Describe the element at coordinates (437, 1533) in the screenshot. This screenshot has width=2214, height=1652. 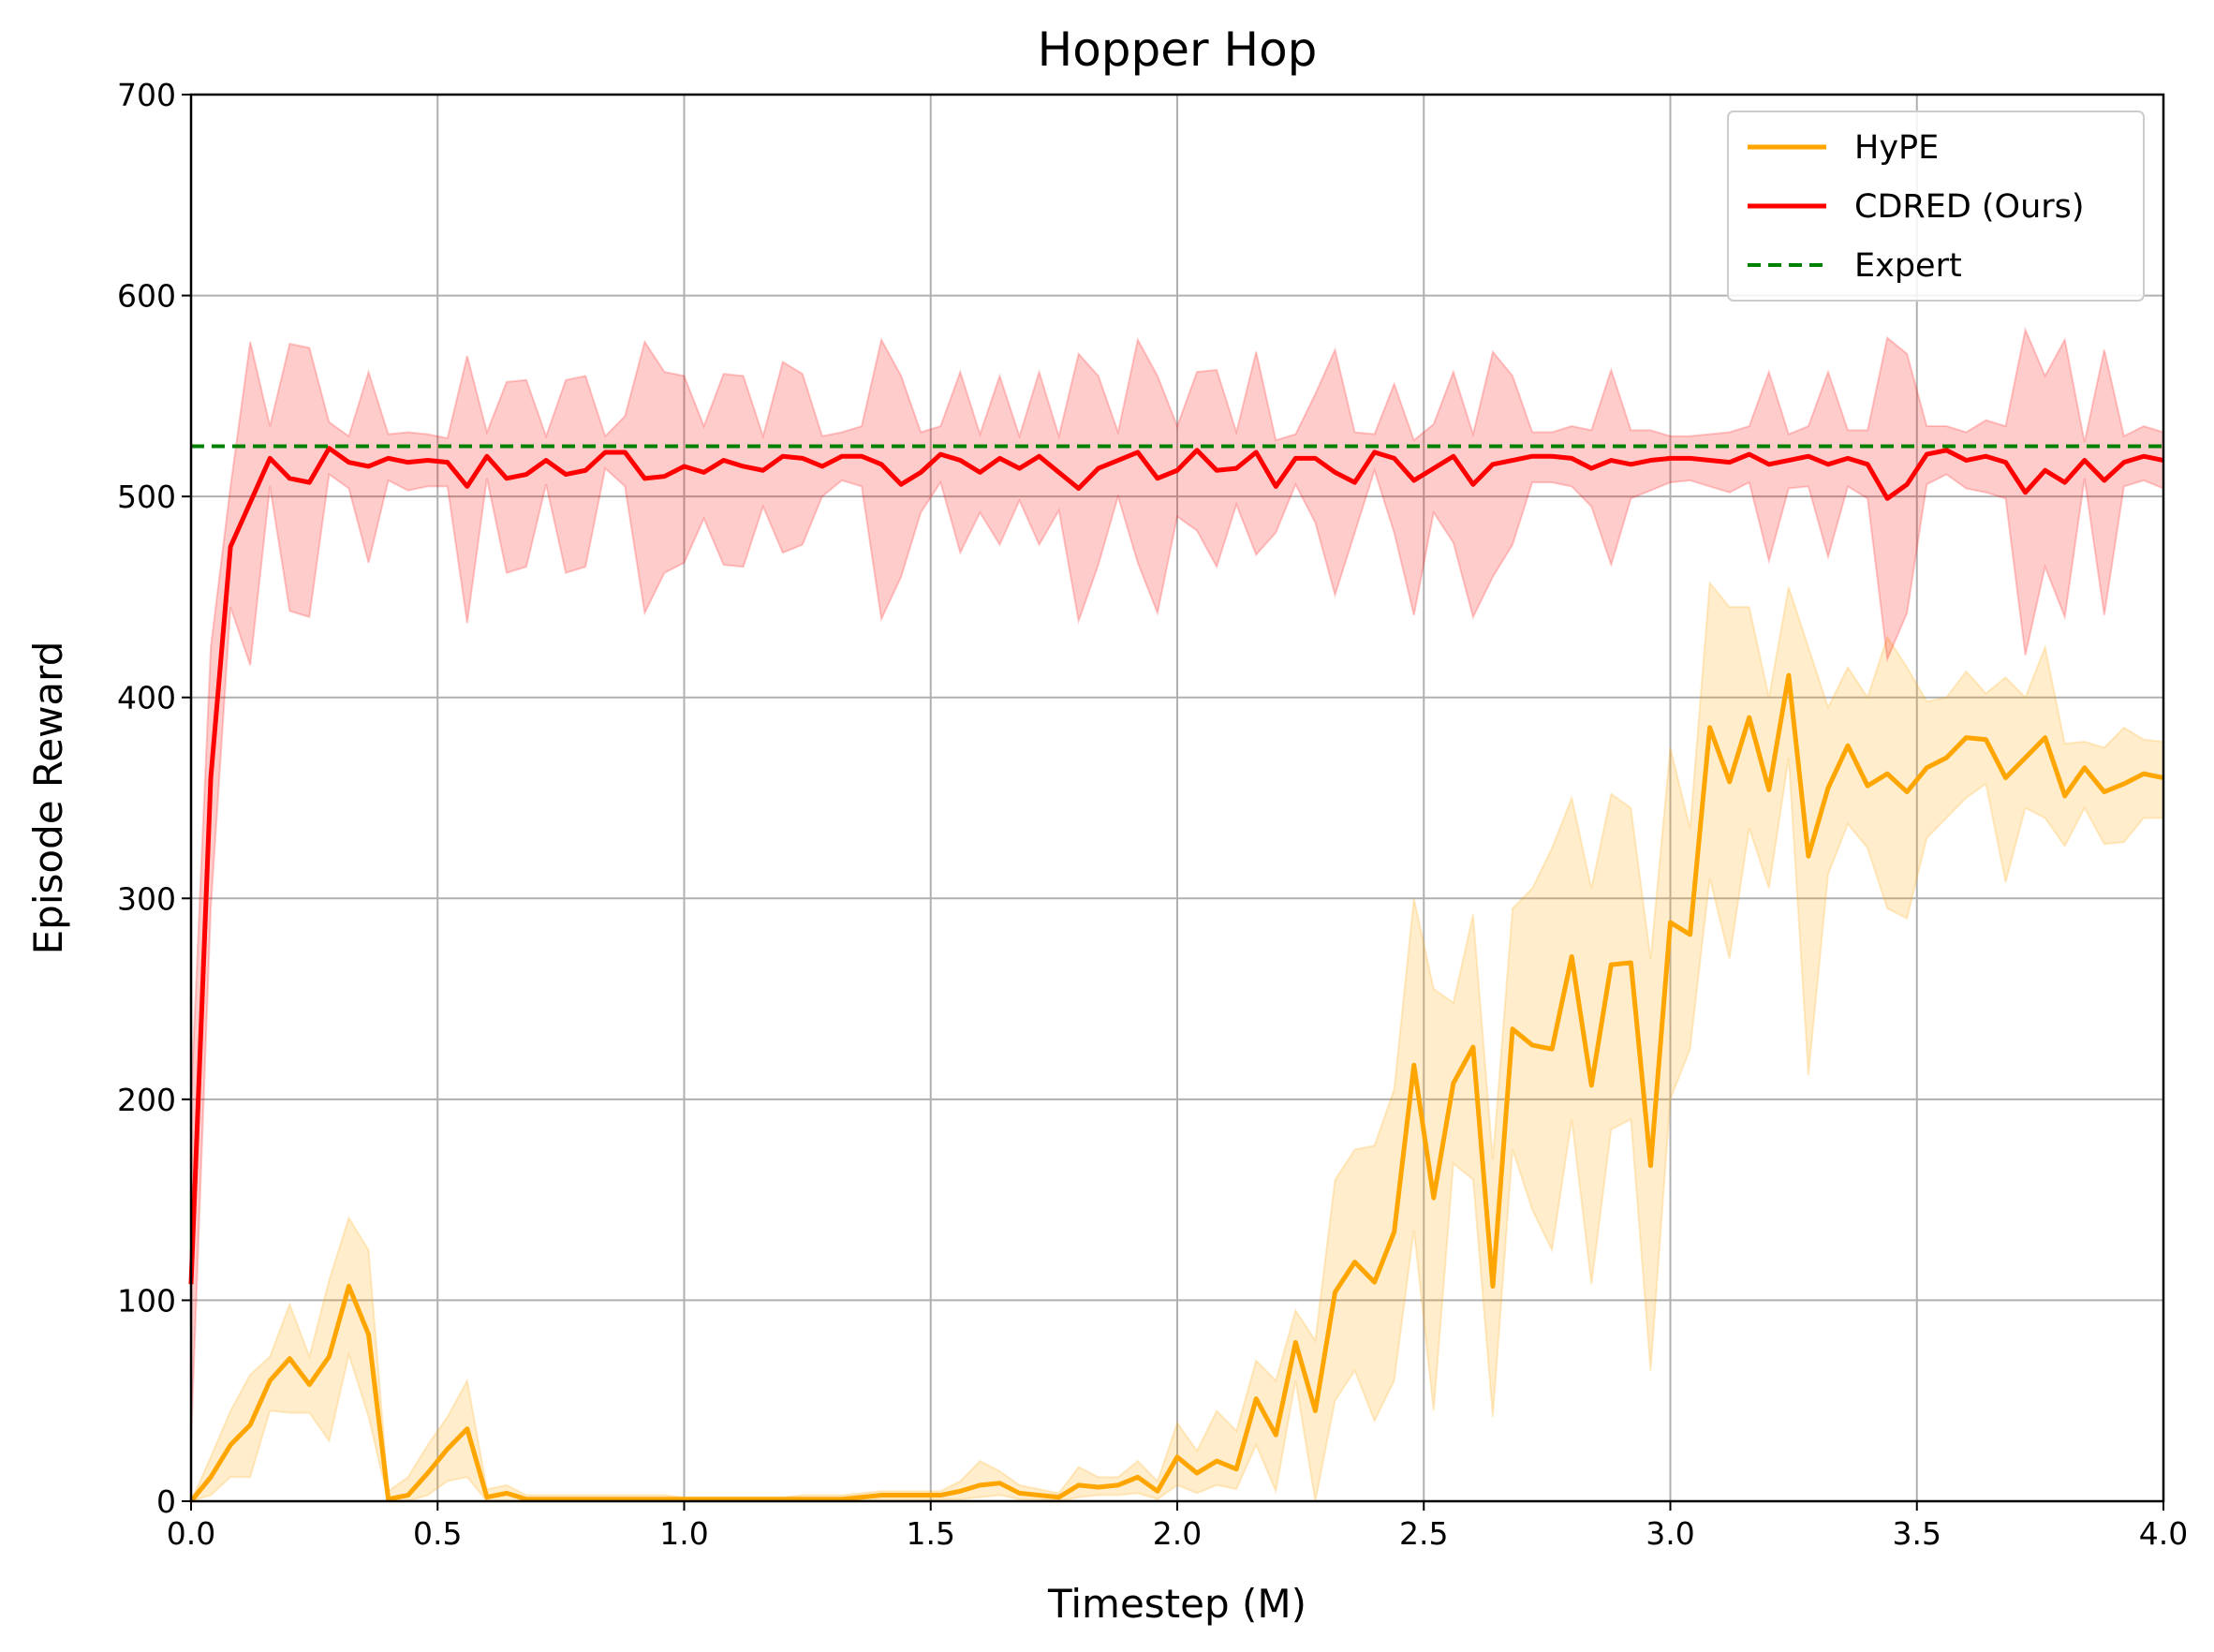
I see `x-tick-label: 0.5` at that location.